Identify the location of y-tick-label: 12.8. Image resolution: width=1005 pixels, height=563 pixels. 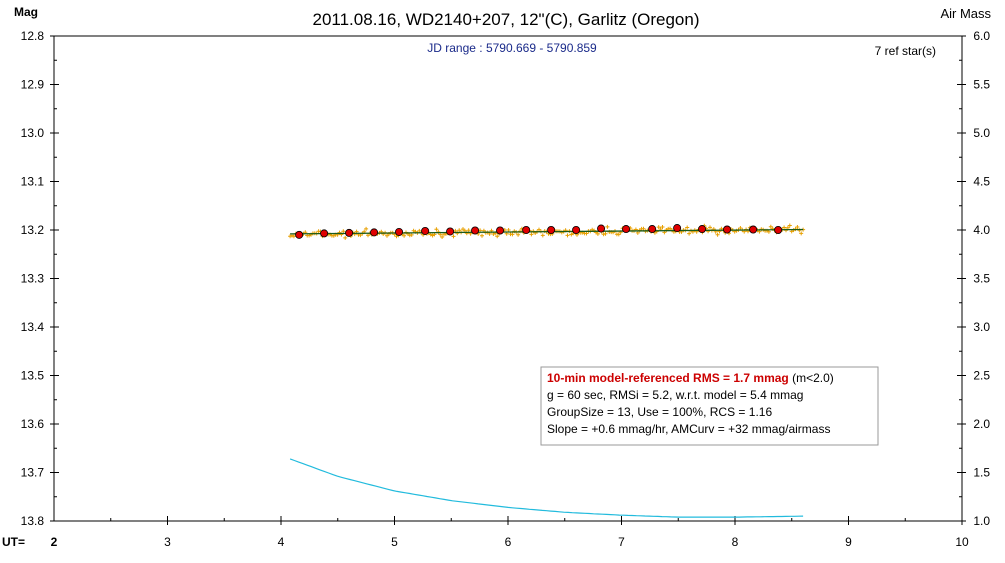
(33, 36).